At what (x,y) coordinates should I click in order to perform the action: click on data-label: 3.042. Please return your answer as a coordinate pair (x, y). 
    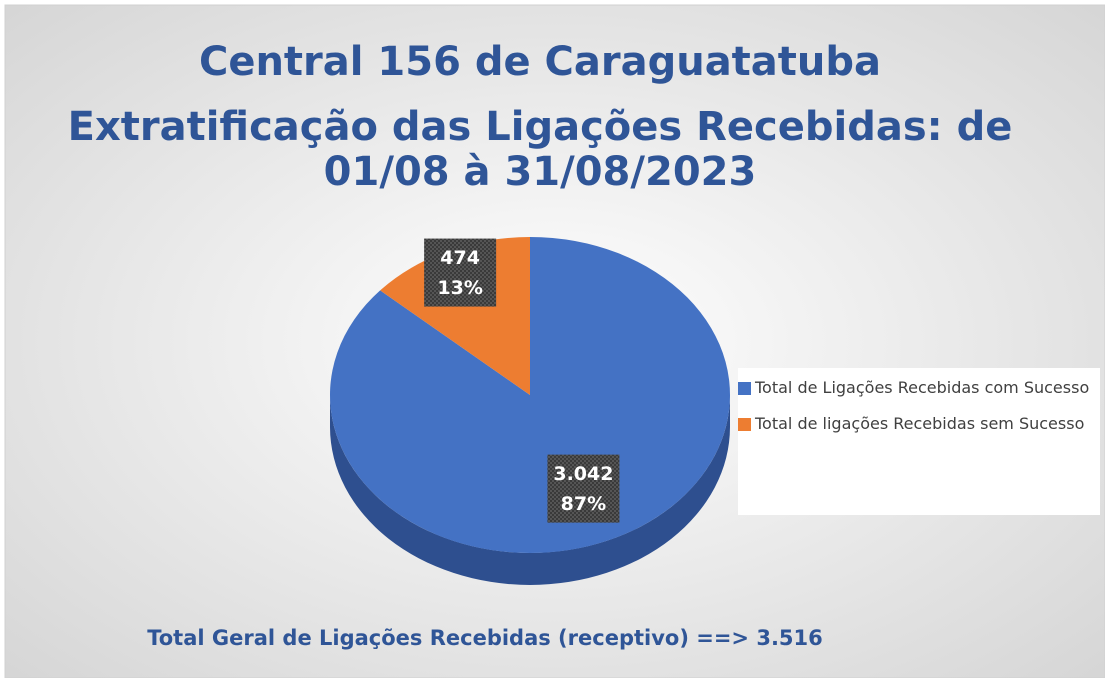
    Looking at the image, I should click on (583, 474).